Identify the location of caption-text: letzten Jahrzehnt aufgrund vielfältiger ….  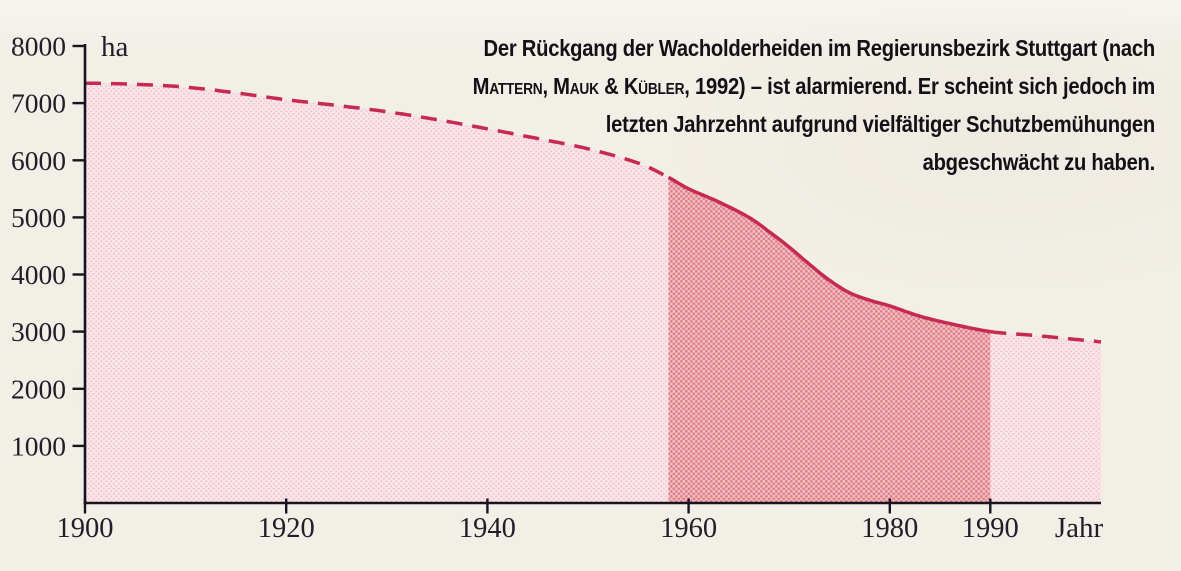
(880, 124).